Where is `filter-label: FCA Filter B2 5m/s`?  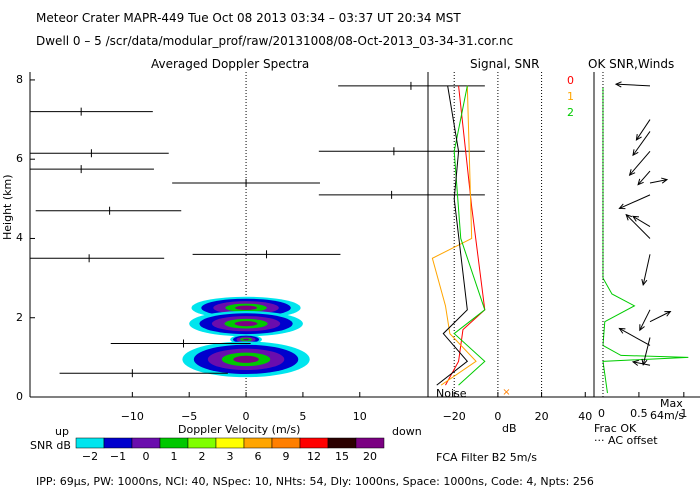
filter-label: FCA Filter B2 5m/s is located at coordinates (486, 457).